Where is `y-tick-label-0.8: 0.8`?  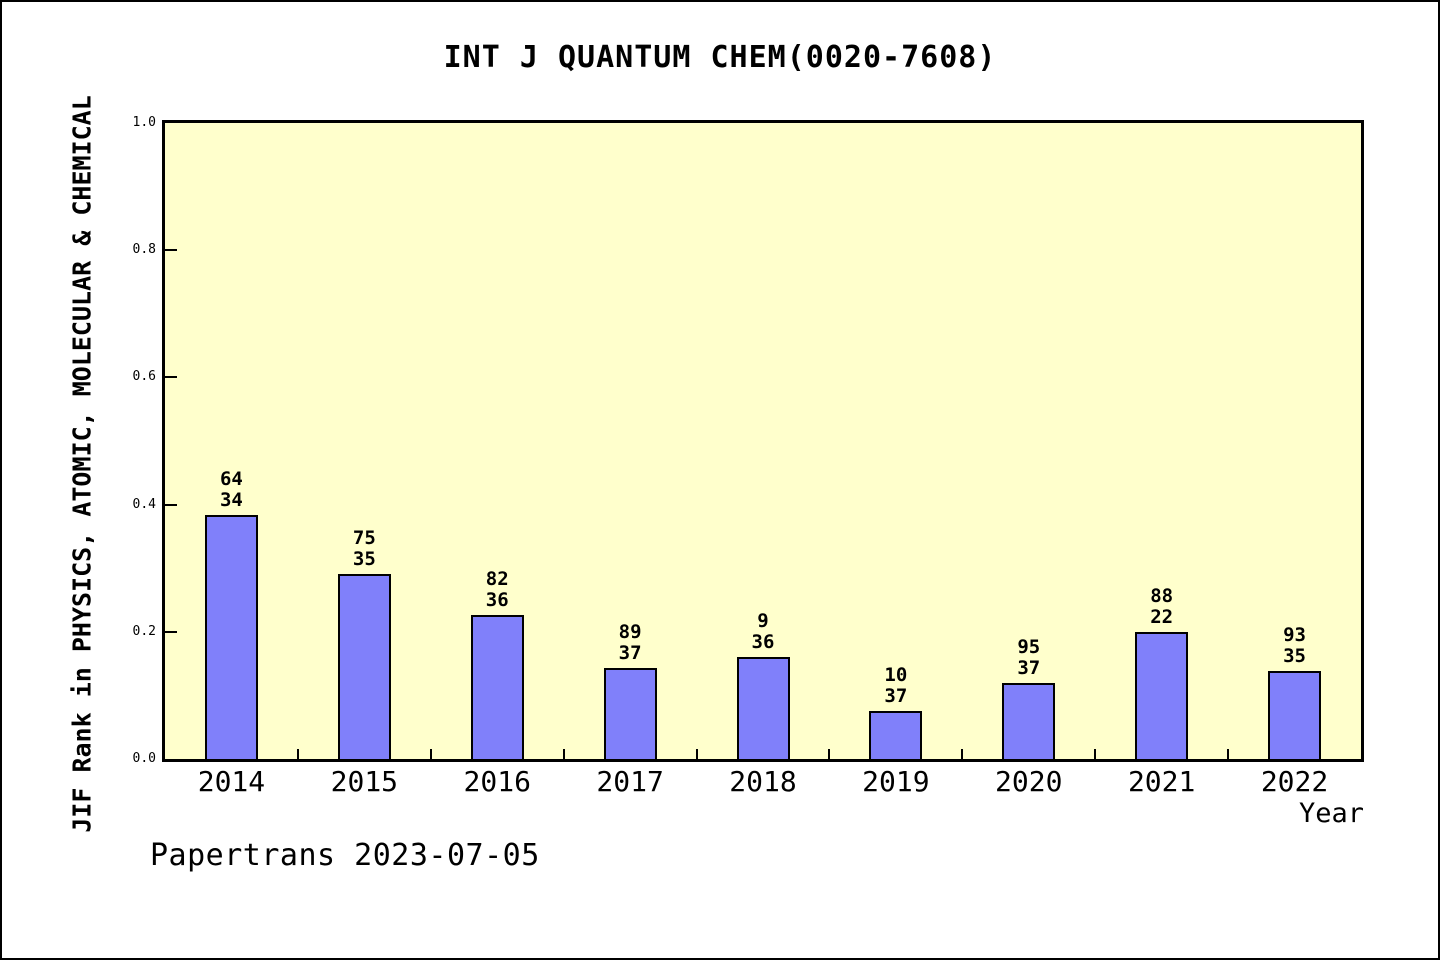
y-tick-label-0.8: 0.8 is located at coordinates (144, 250).